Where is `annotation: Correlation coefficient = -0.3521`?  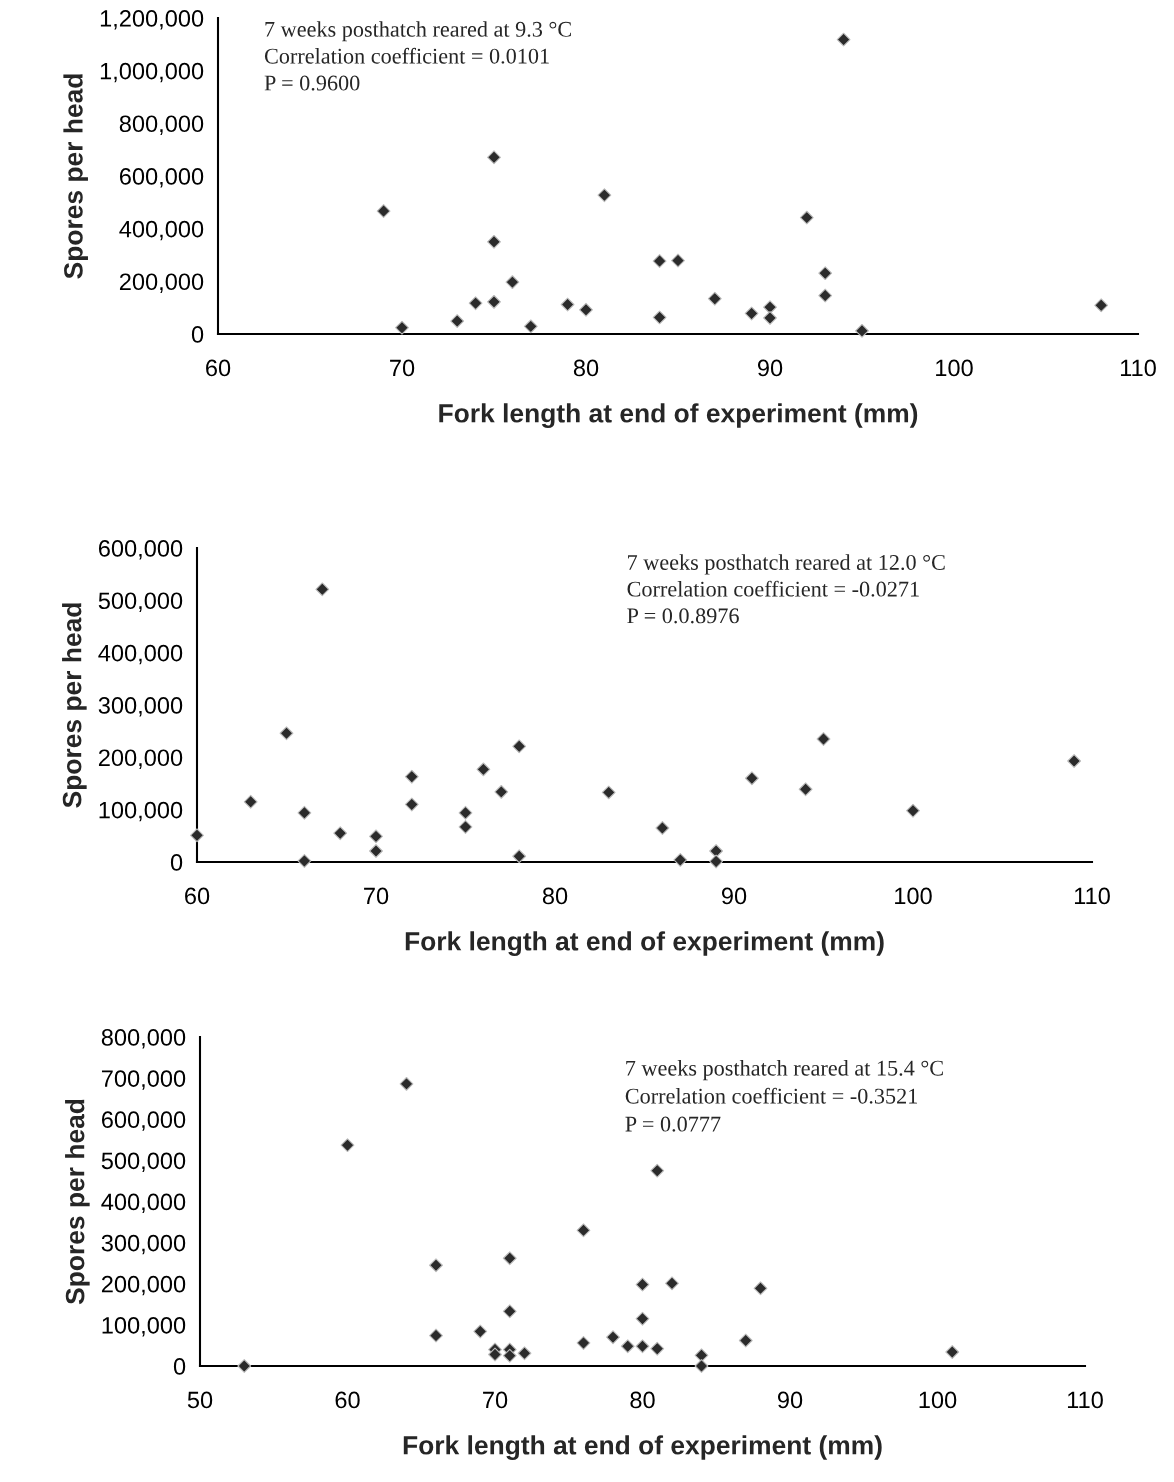 annotation: Correlation coefficient = -0.3521 is located at coordinates (771, 1095).